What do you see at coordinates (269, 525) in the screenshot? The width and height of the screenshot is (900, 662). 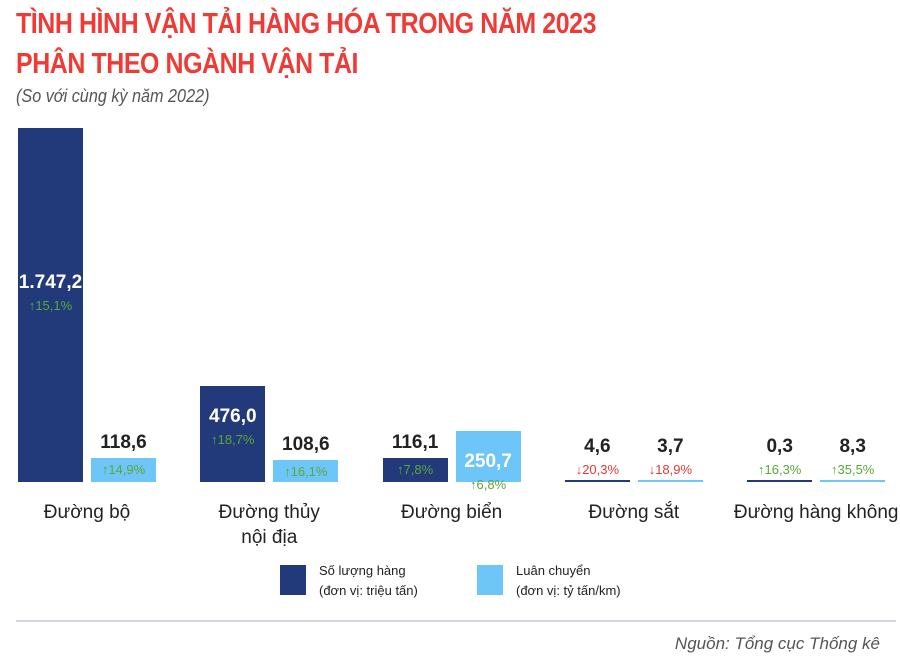 I see `category-label: Đường thủy nội địa` at bounding box center [269, 525].